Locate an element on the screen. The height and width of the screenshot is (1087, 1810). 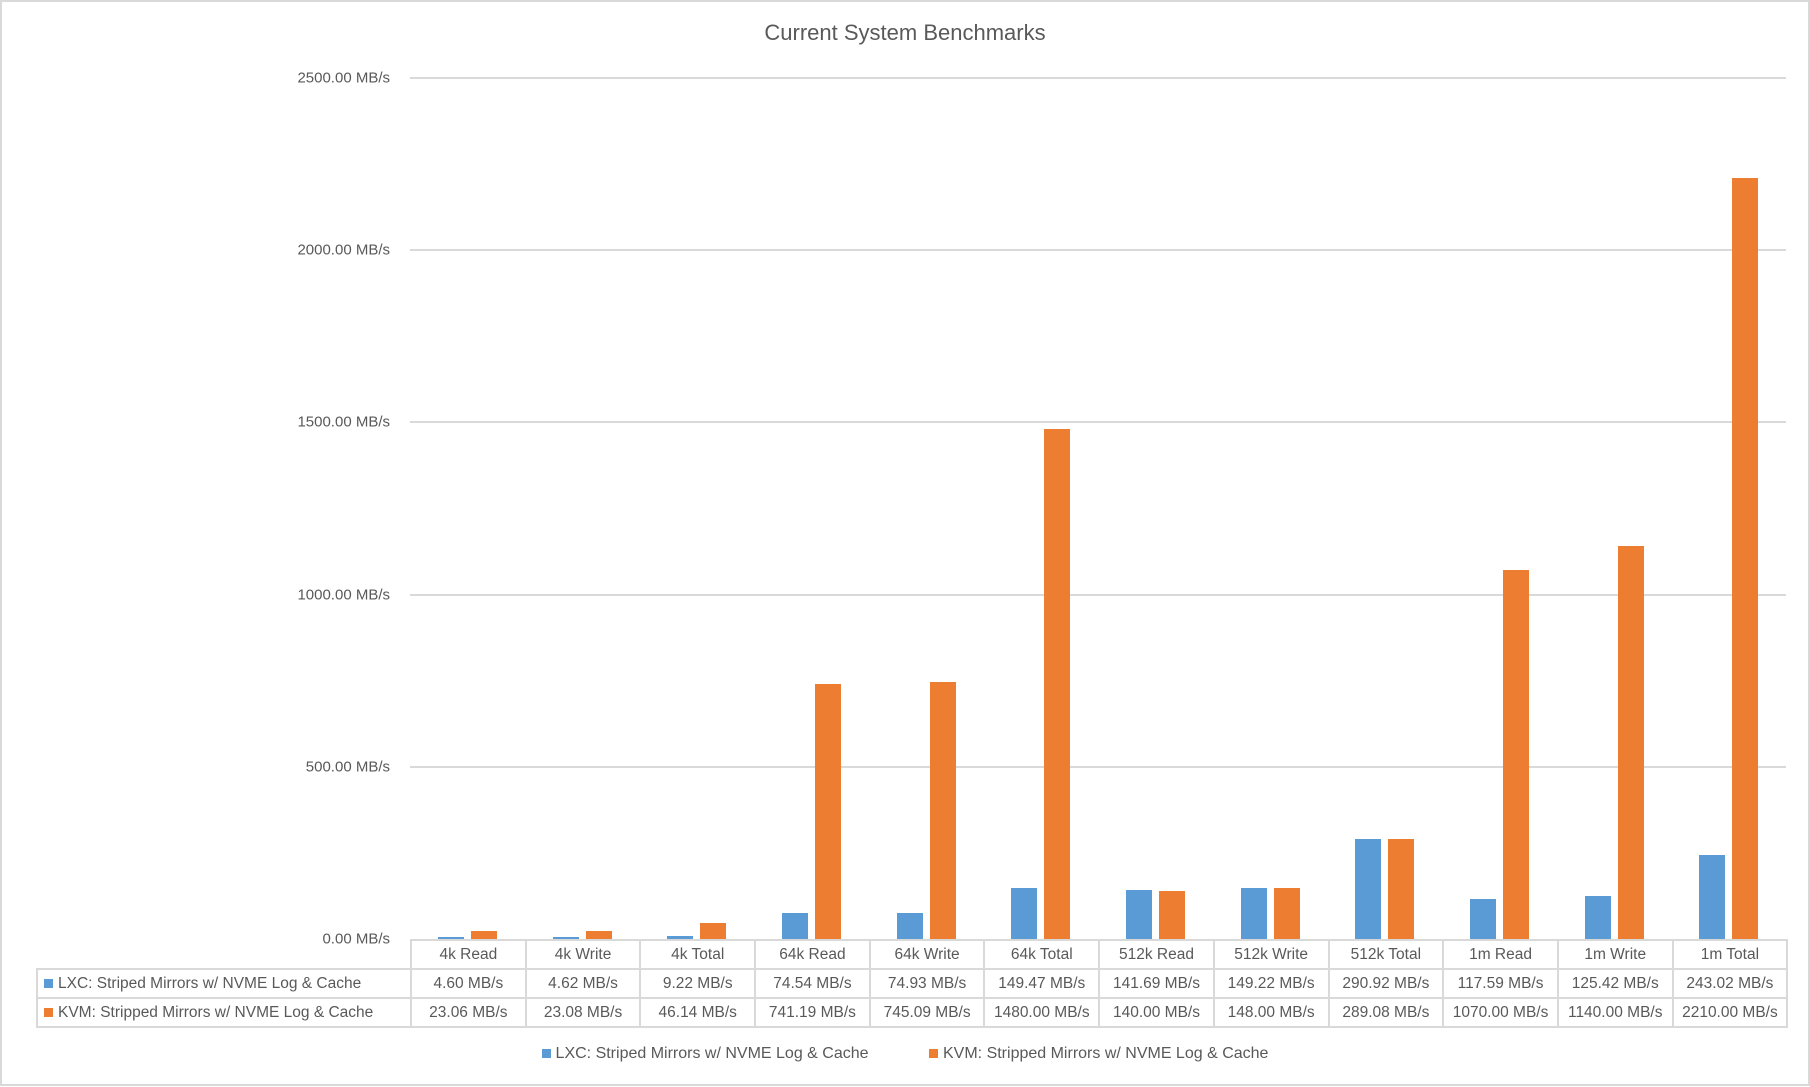
value-cell: 141.69 MB/s is located at coordinates (1156, 983).